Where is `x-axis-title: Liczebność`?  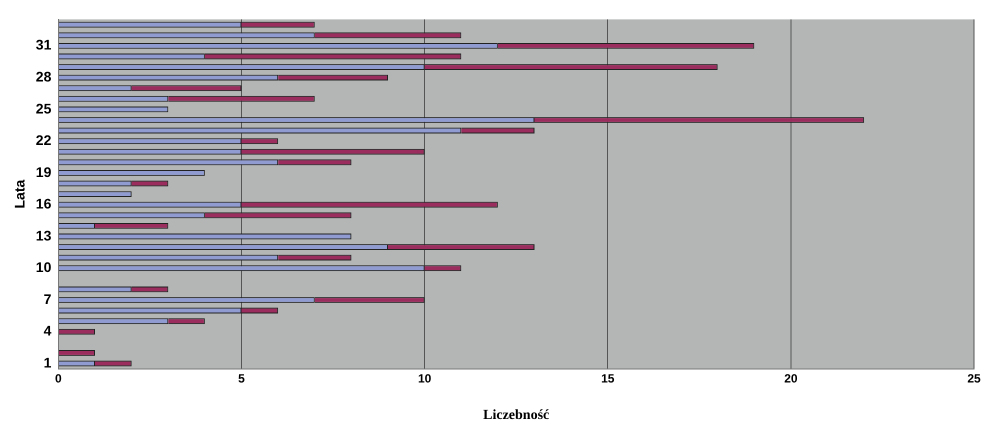
x-axis-title: Liczebność is located at coordinates (516, 416).